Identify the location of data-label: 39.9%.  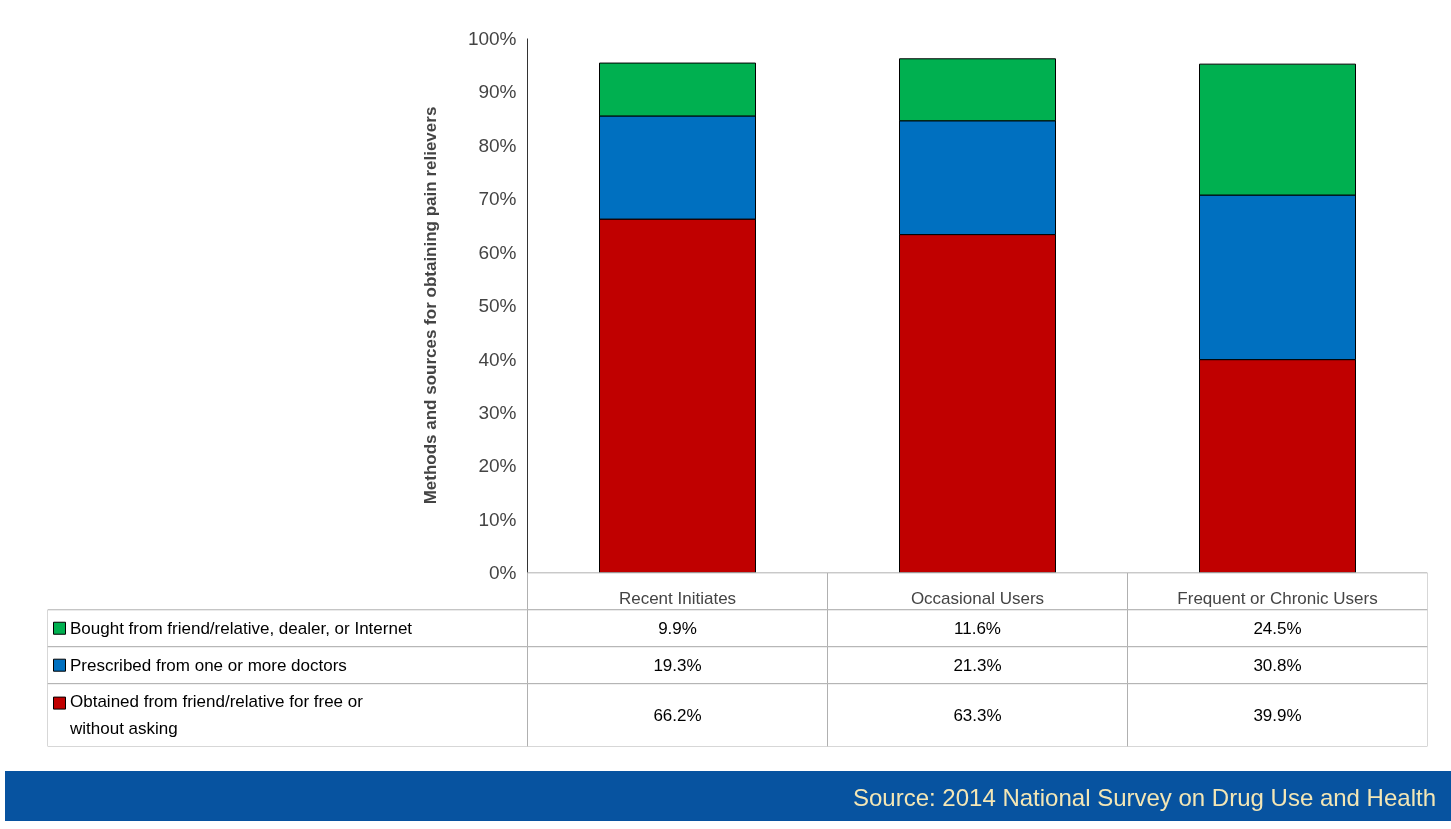
(1277, 715).